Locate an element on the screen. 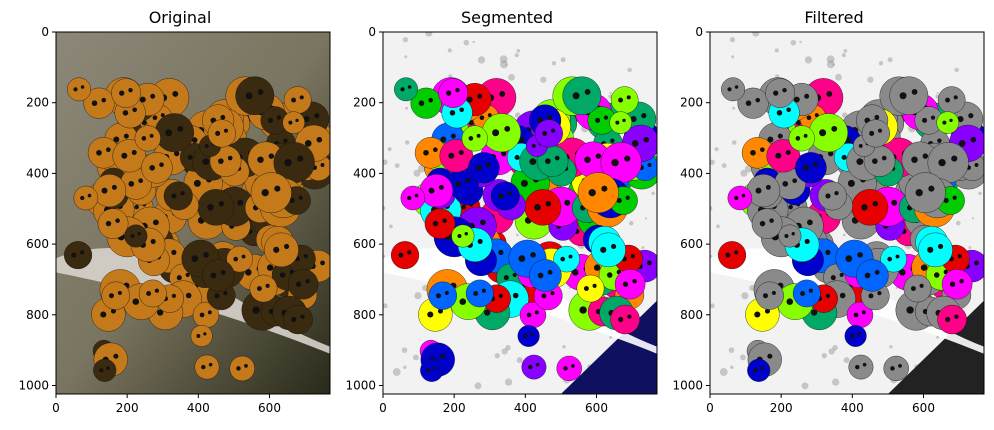 The width and height of the screenshot is (994, 430). original-x-tick-label: 600 is located at coordinates (269, 408).